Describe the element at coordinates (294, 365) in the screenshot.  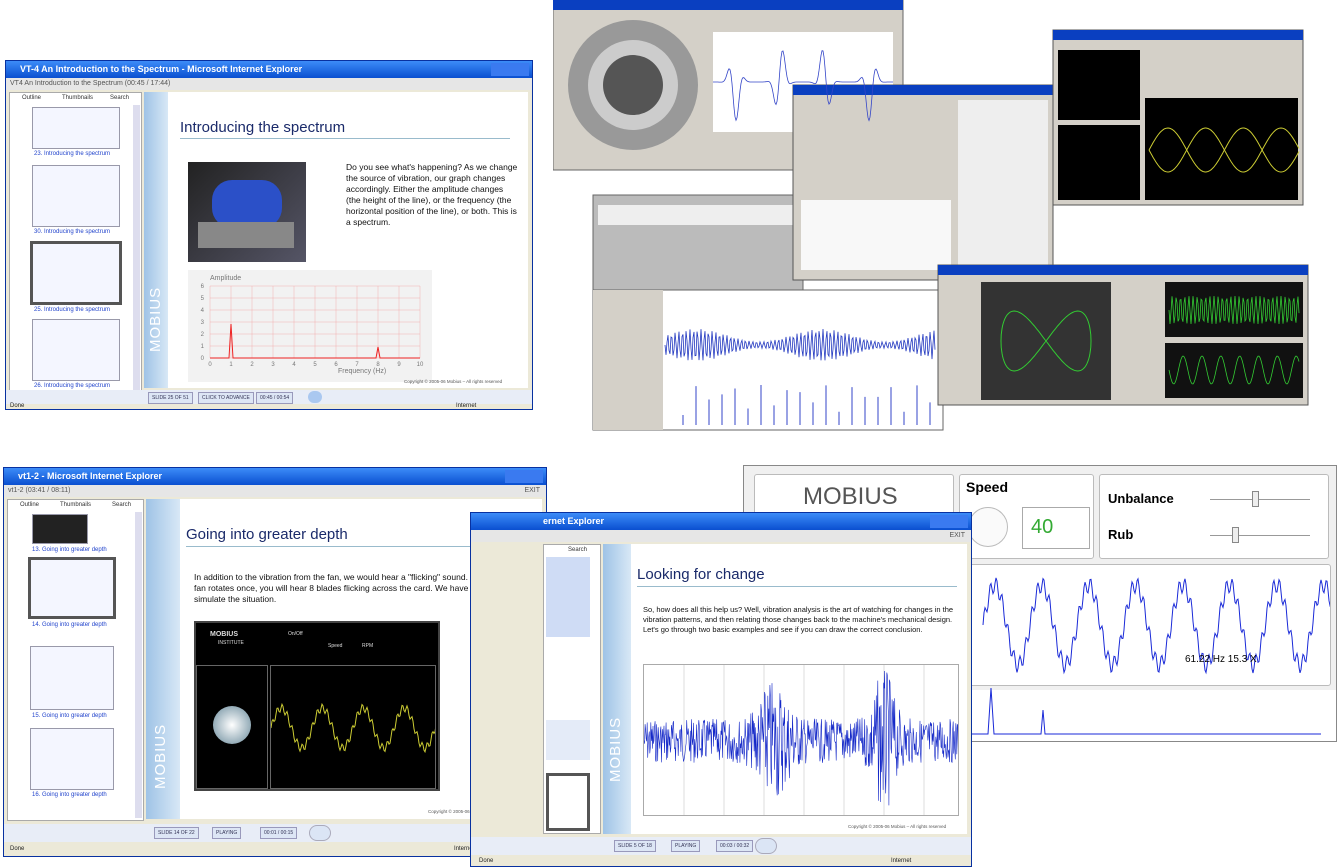
I see `x-tick-label: 4` at that location.